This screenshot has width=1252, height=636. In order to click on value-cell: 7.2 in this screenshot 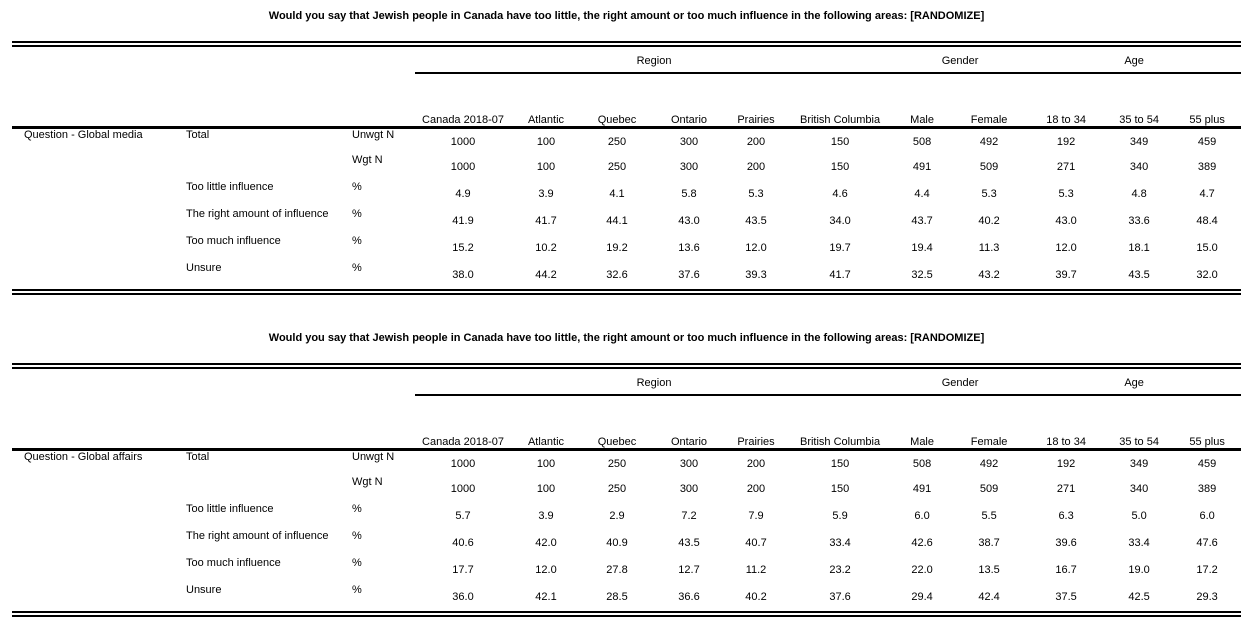, I will do `click(689, 516)`.